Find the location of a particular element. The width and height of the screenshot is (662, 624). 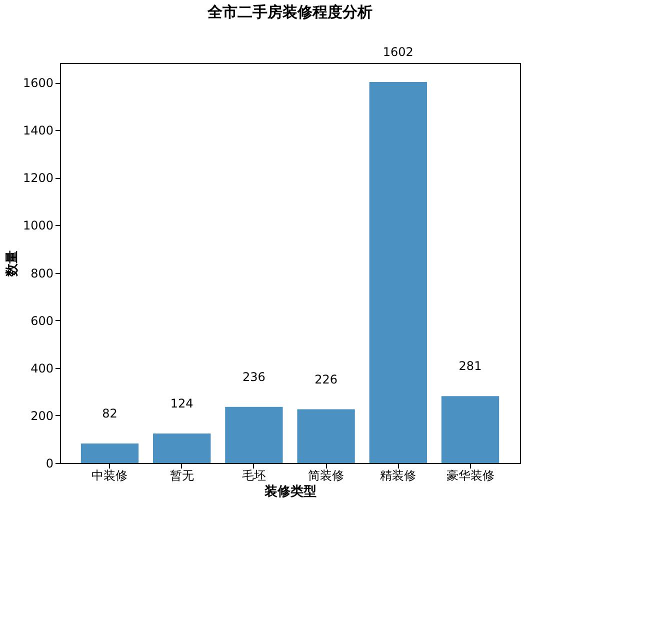

y-tick-label: 600 is located at coordinates (42, 321).